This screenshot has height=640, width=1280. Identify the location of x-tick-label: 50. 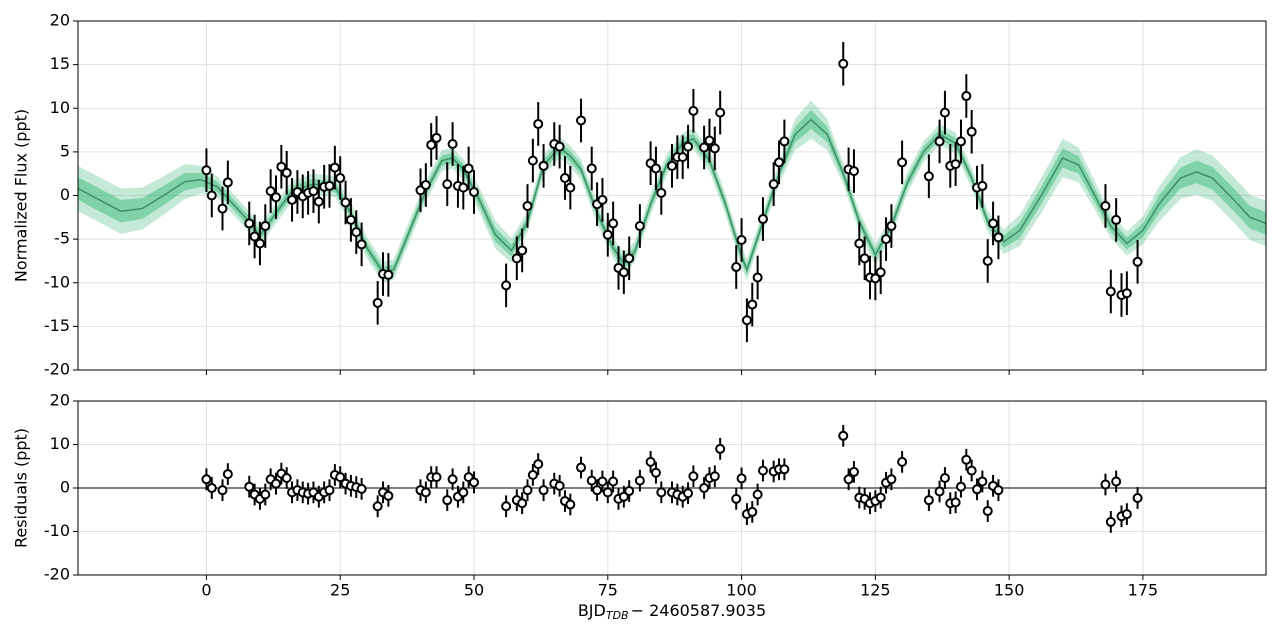
(474, 590).